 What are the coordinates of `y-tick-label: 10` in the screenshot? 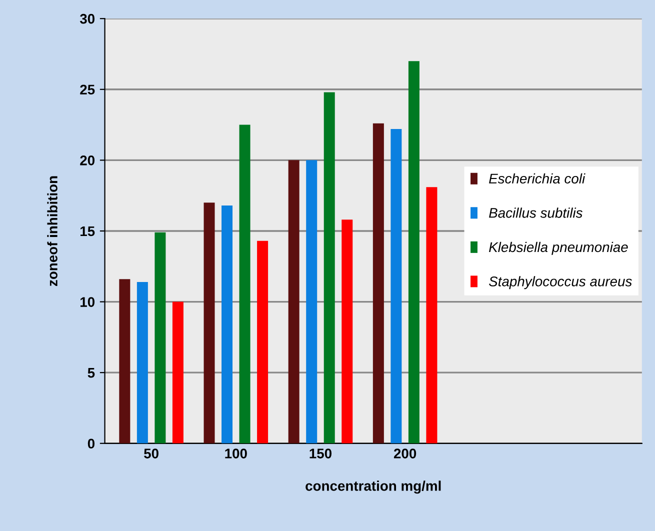 It's located at (87, 302).